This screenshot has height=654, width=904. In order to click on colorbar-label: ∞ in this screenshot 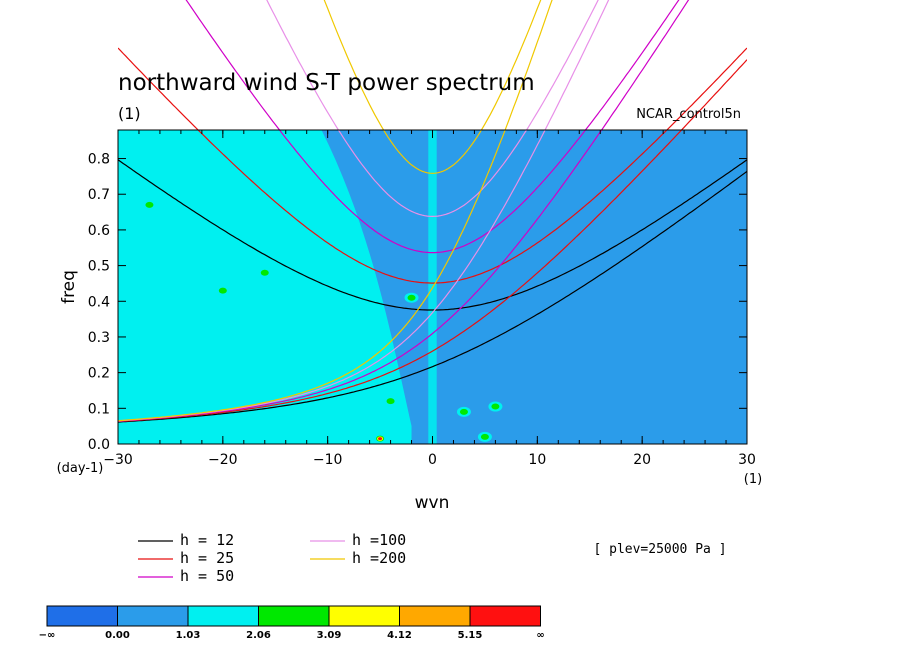, I will do `click(540, 635)`.